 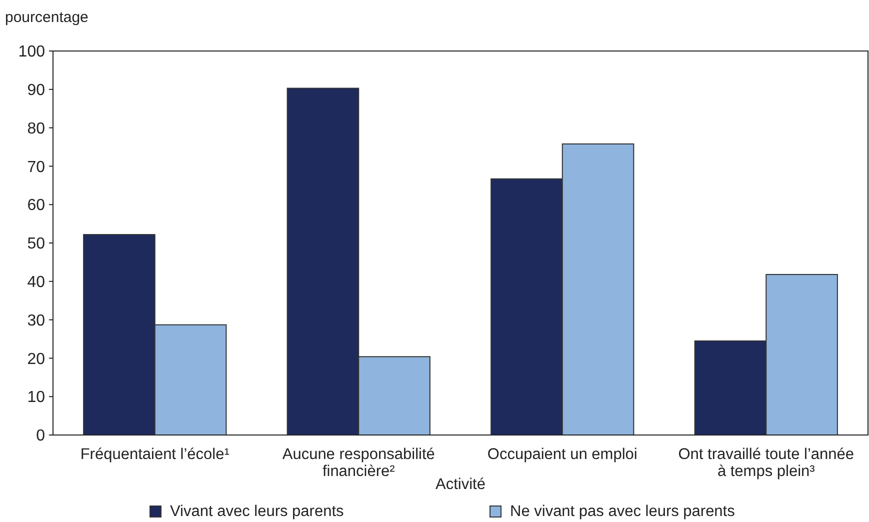 What do you see at coordinates (155, 454) in the screenshot?
I see `x-tick-label: Fréquentaient l’école¹` at bounding box center [155, 454].